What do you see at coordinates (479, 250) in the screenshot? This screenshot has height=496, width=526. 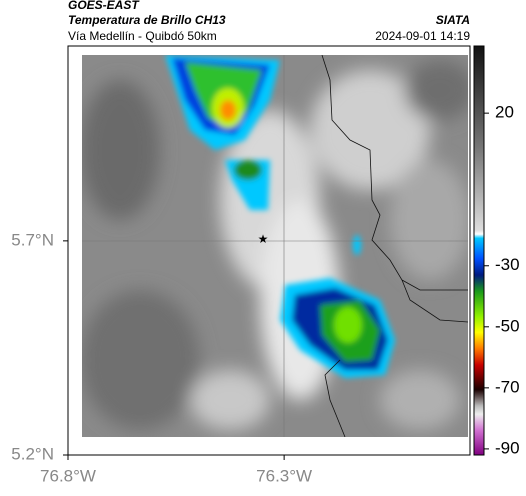 I see `colorbar` at bounding box center [479, 250].